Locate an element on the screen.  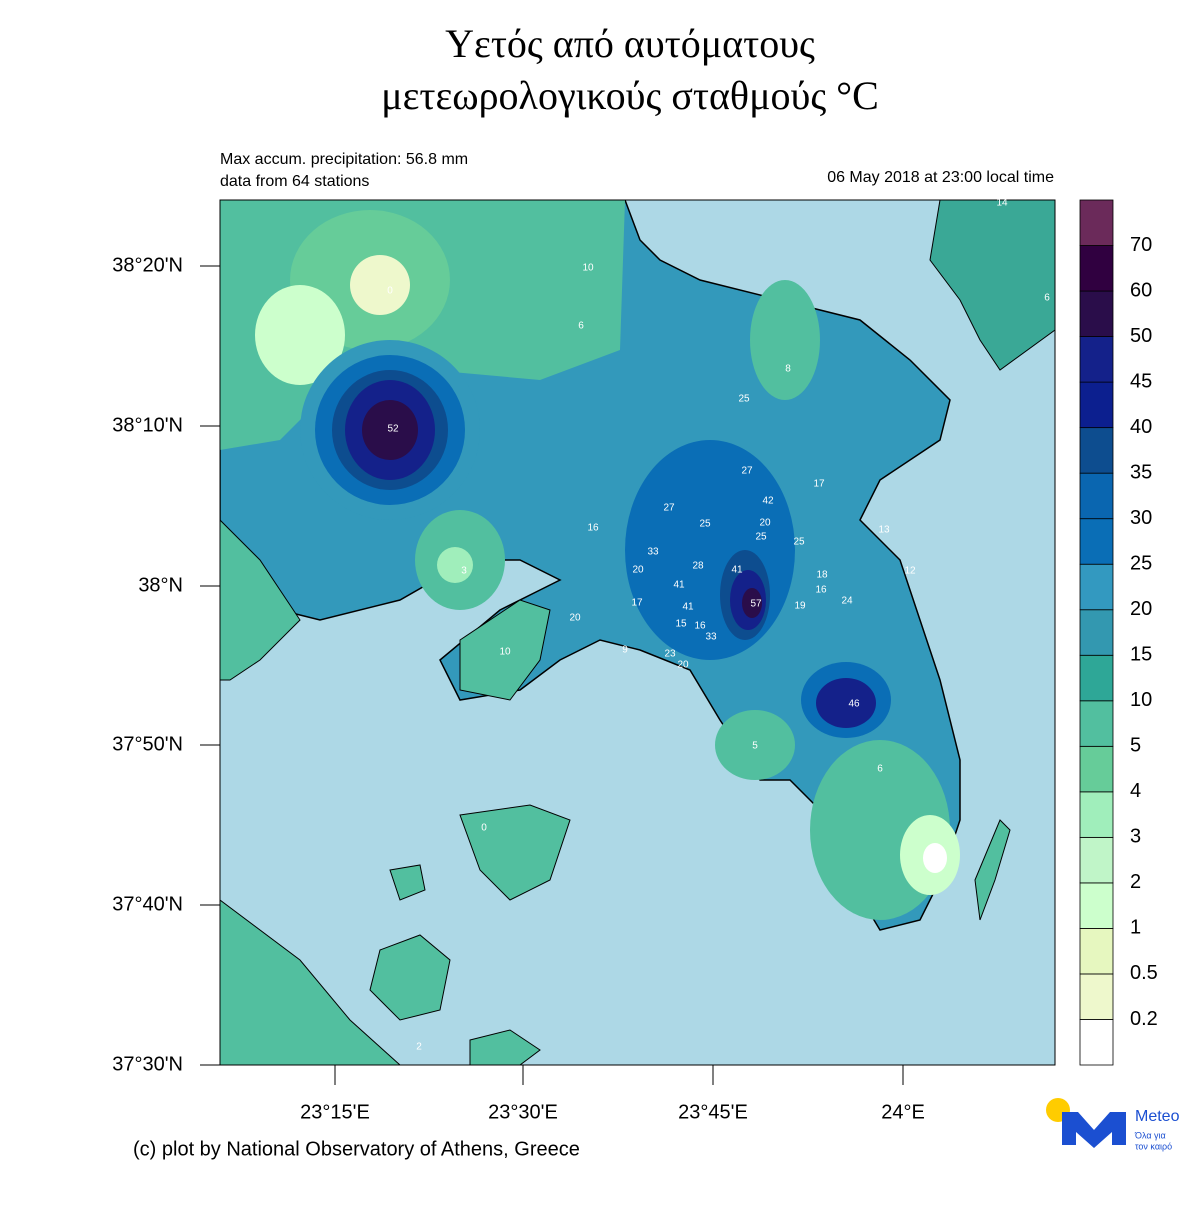
logo-mark is located at coordinates (1094, 1130).